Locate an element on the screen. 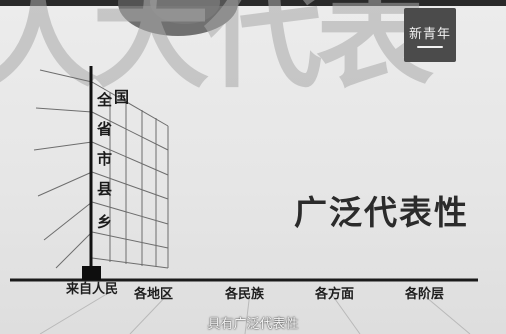 The height and width of the screenshot is (334, 506). category-label: 各民族 is located at coordinates (245, 294).